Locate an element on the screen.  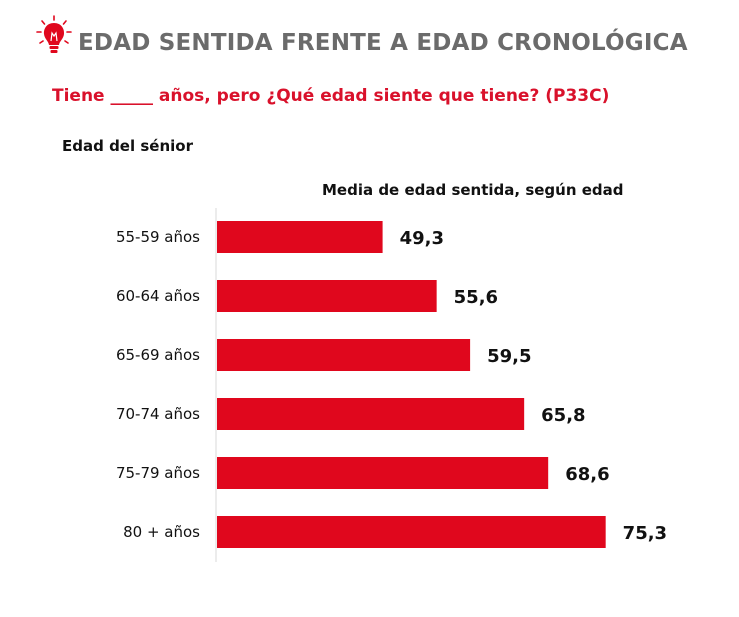
category-label: 80 + años is located at coordinates (161, 532).